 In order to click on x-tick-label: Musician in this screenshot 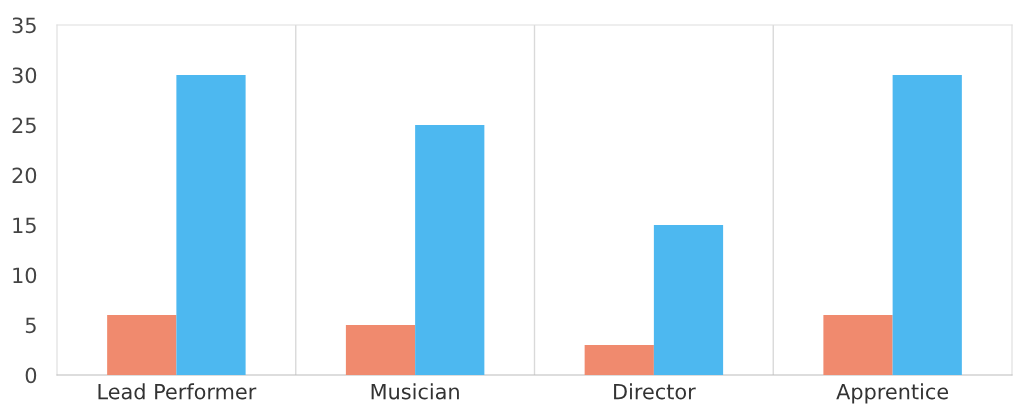, I will do `click(415, 391)`.